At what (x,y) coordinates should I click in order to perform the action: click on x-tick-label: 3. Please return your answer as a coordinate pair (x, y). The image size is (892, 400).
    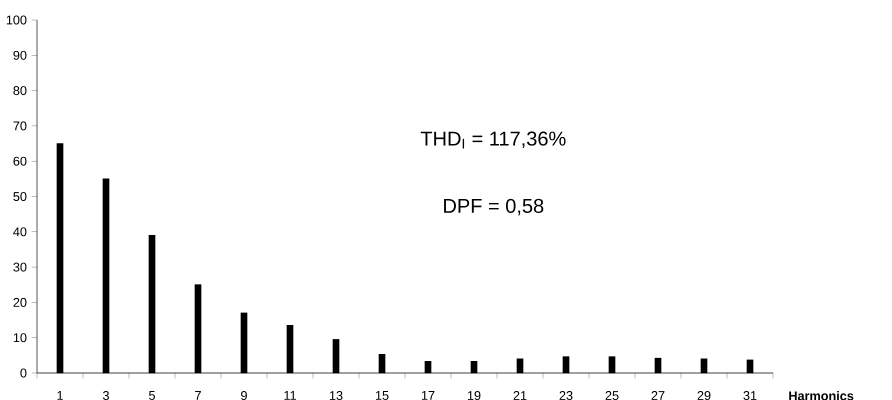
    Looking at the image, I should click on (105, 395).